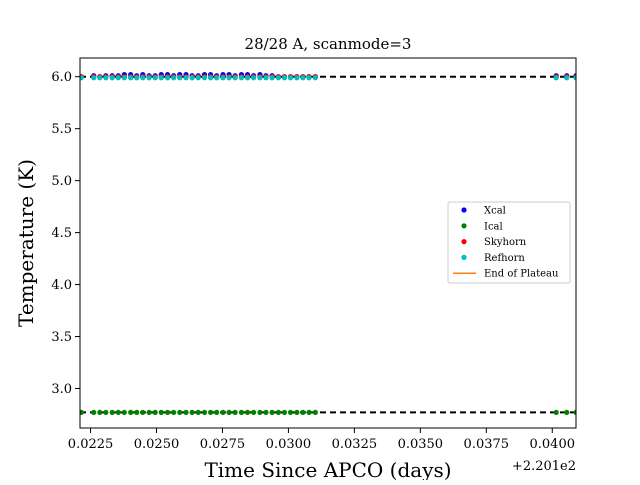  What do you see at coordinates (421, 444) in the screenshot?
I see `x-tick-label: 0.0350` at bounding box center [421, 444].